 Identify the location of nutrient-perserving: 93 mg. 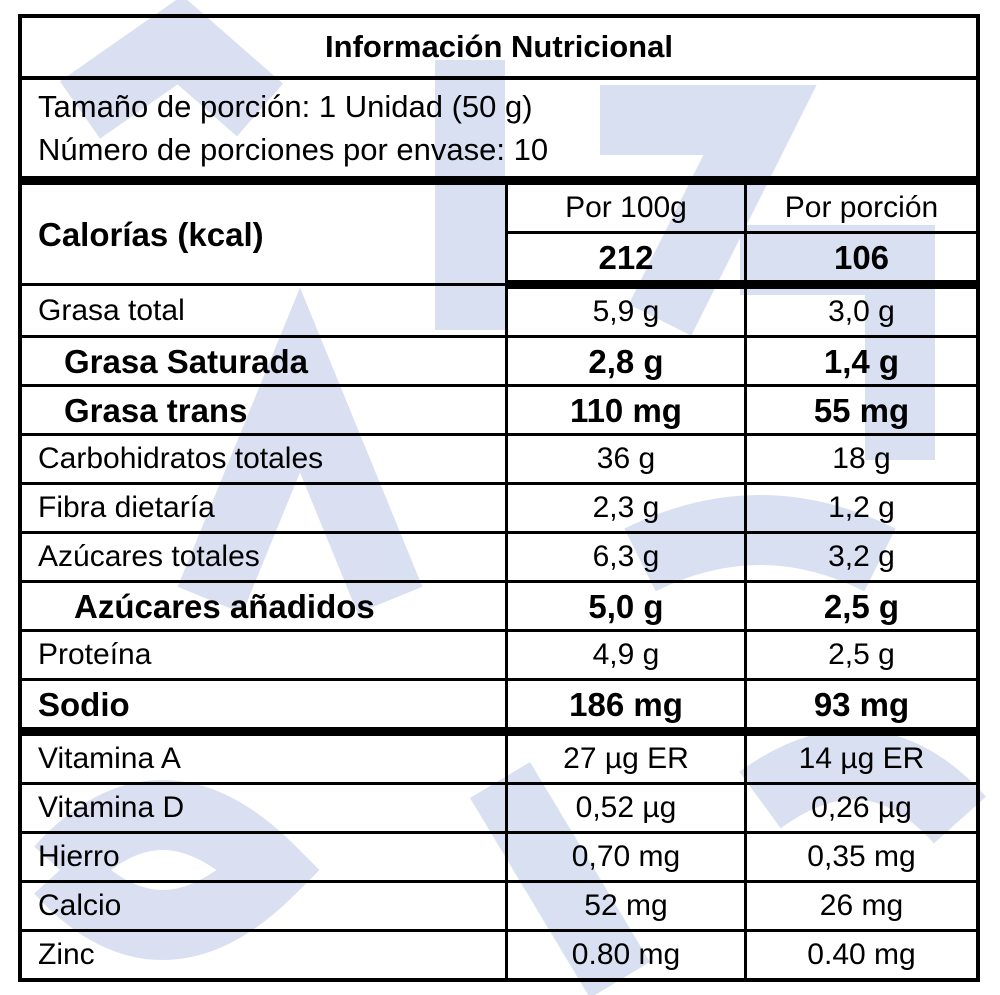
(860, 707).